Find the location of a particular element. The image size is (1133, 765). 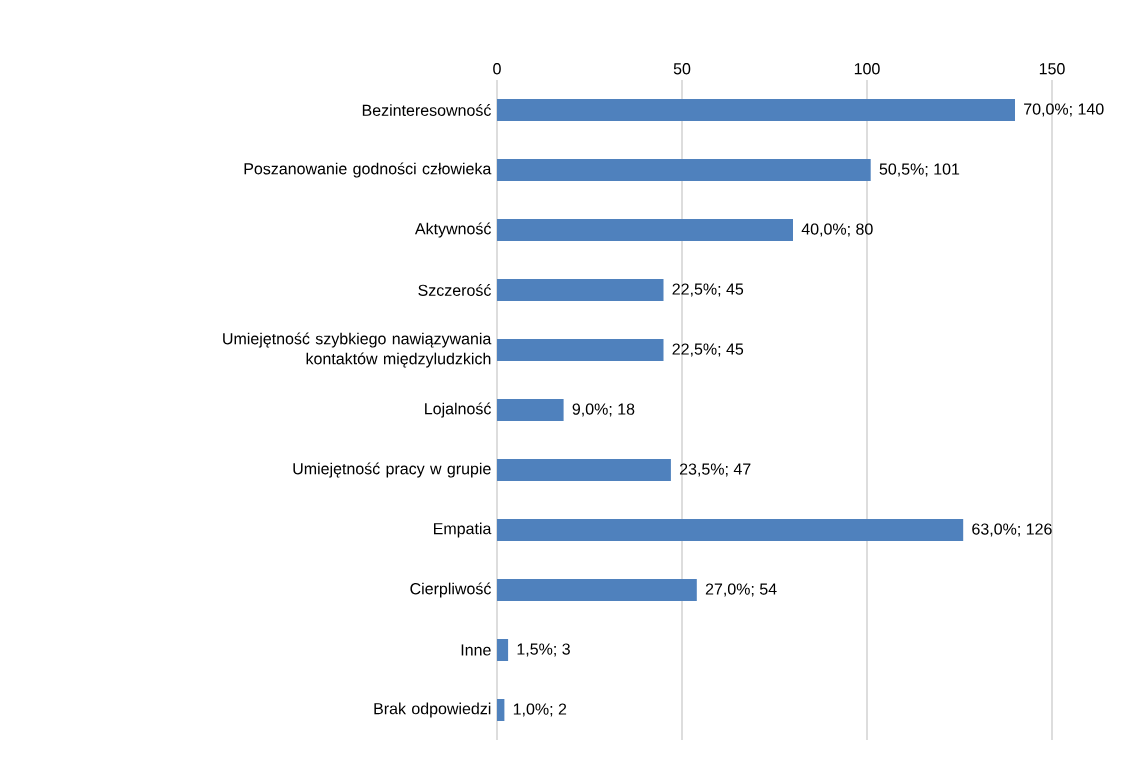

data-label: 23,5%; 47 is located at coordinates (715, 470).